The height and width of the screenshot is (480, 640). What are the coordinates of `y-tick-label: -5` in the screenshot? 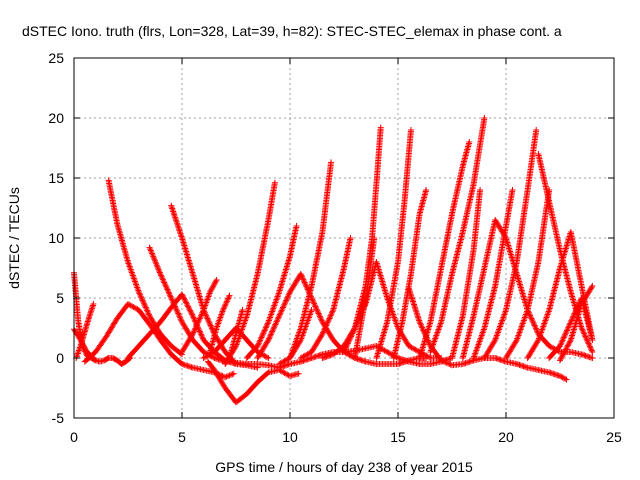 It's located at (58, 418).